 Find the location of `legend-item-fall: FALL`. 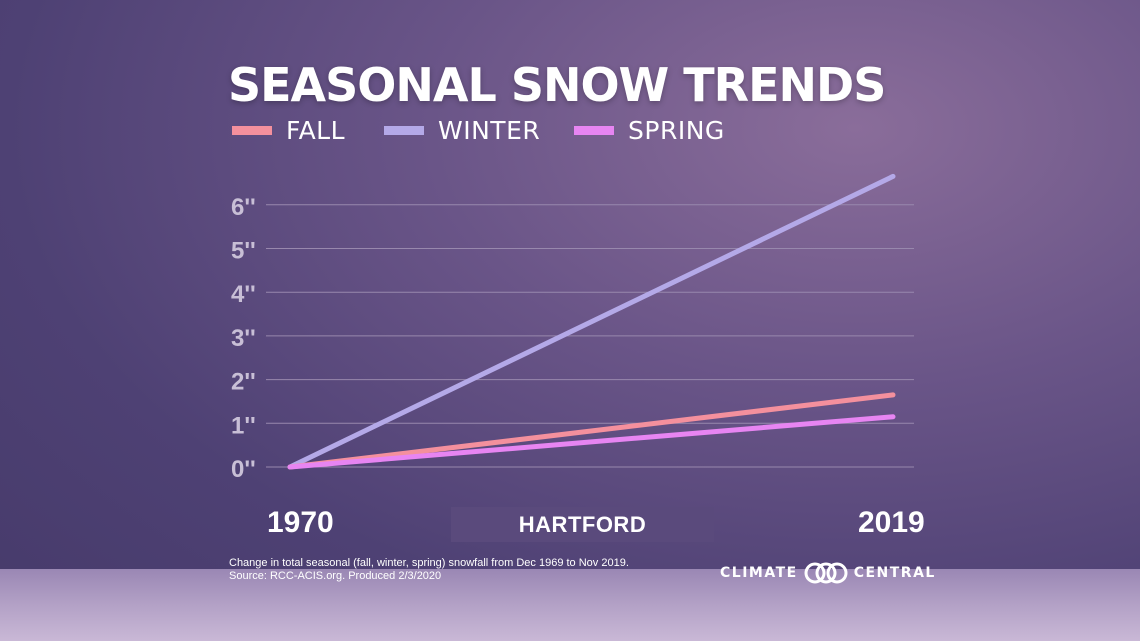

legend-item-fall: FALL is located at coordinates (288, 130).